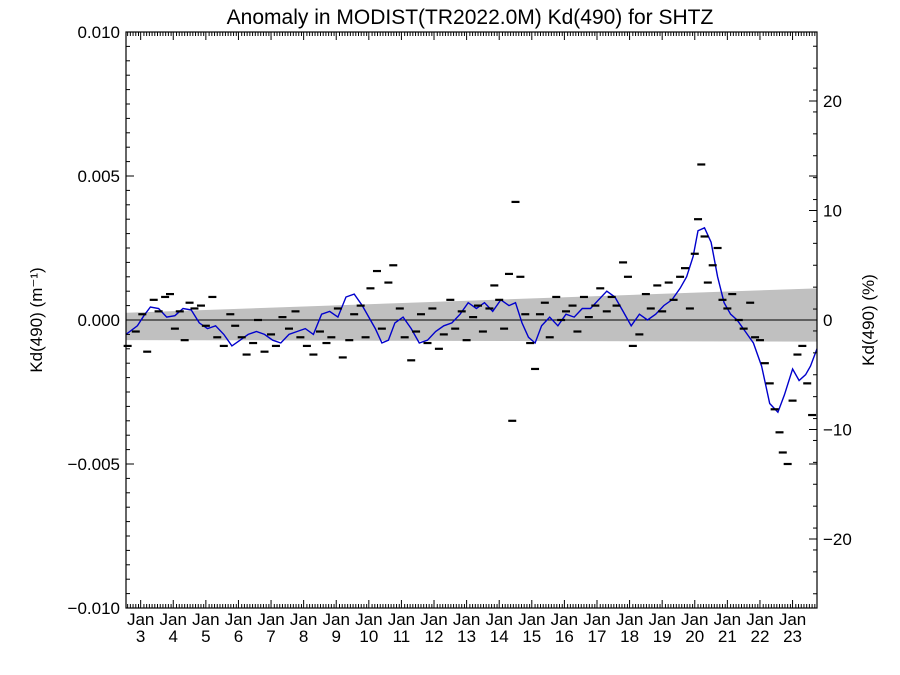 The height and width of the screenshot is (675, 900). Describe the element at coordinates (759, 636) in the screenshot. I see `x-tick-label-year: 22` at that location.